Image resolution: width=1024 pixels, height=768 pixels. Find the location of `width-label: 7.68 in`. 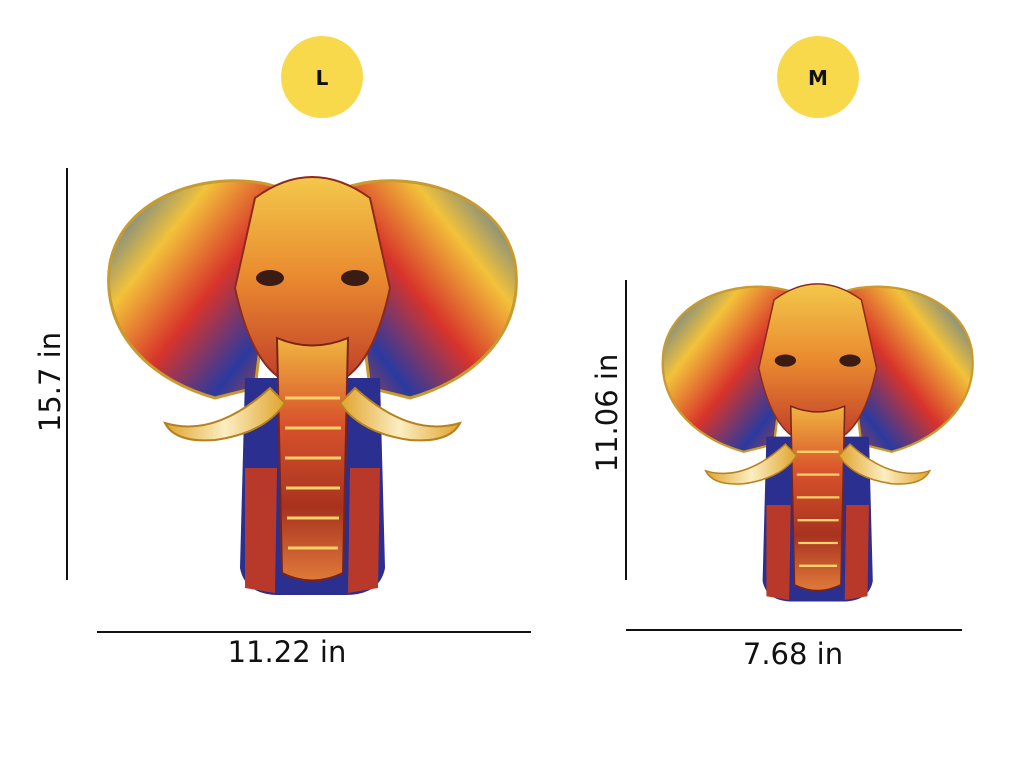

width-label: 7.68 in is located at coordinates (793, 654).